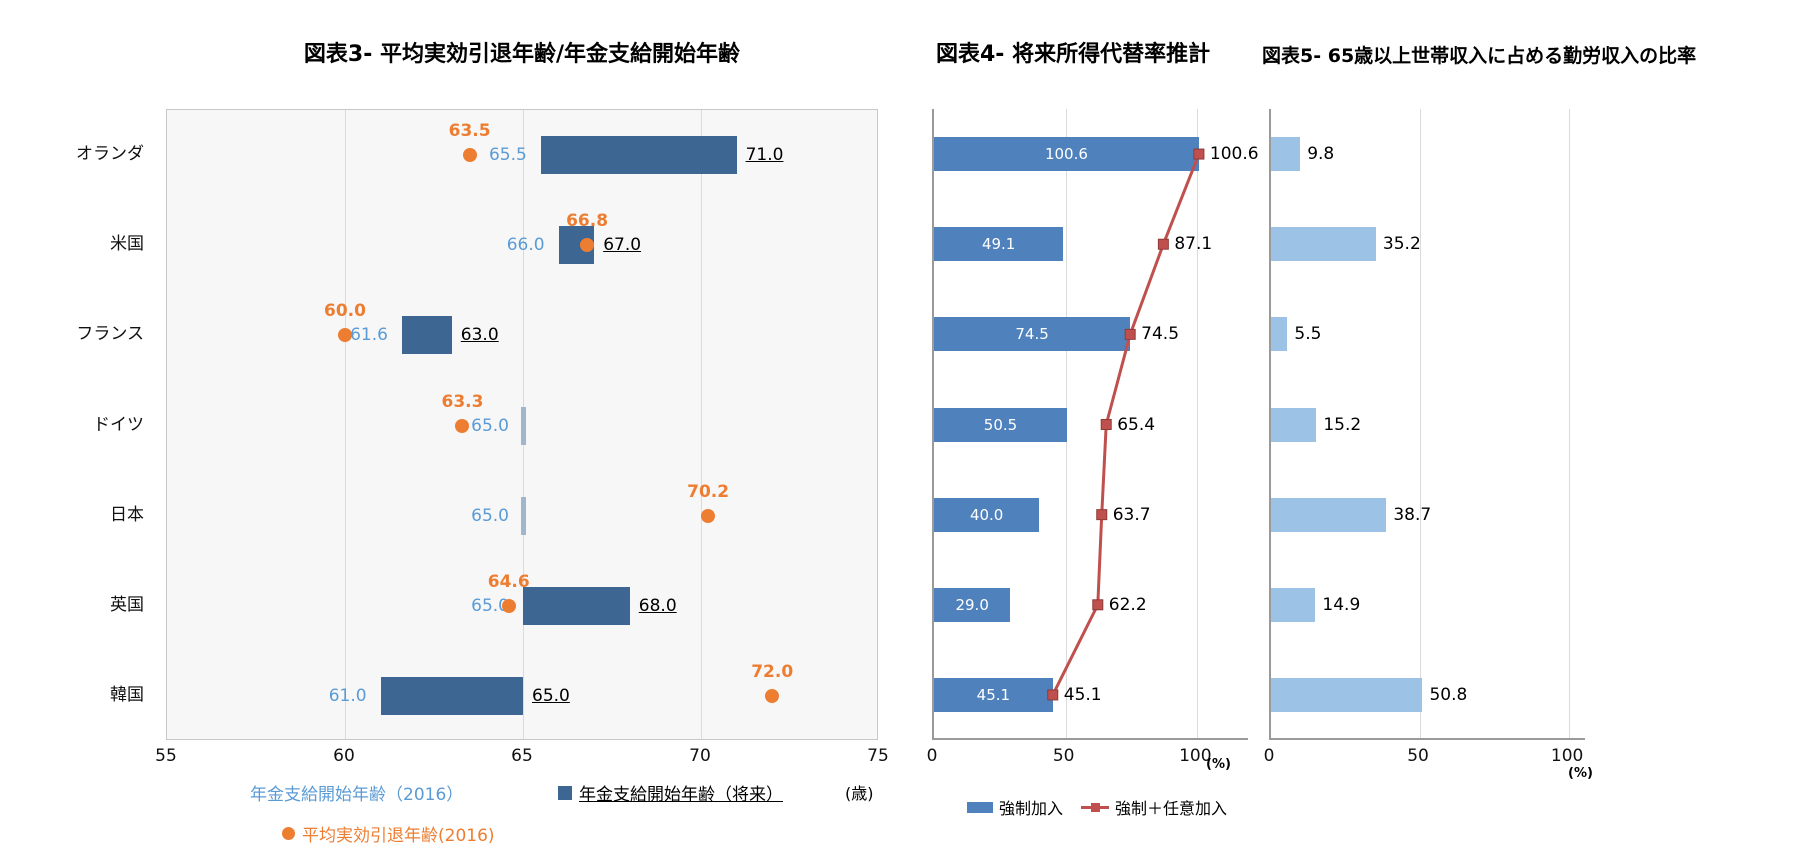  What do you see at coordinates (878, 756) in the screenshot?
I see `chart3-x-tick-label: 75` at bounding box center [878, 756].